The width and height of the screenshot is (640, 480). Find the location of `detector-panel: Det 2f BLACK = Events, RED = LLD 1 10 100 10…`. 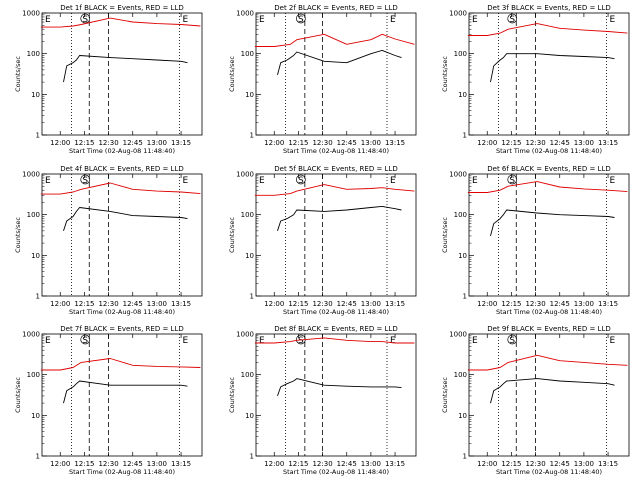

detector-panel: Det 2f BLACK = Events, RED = LLD 1 10 100 10… is located at coordinates (322, 79).